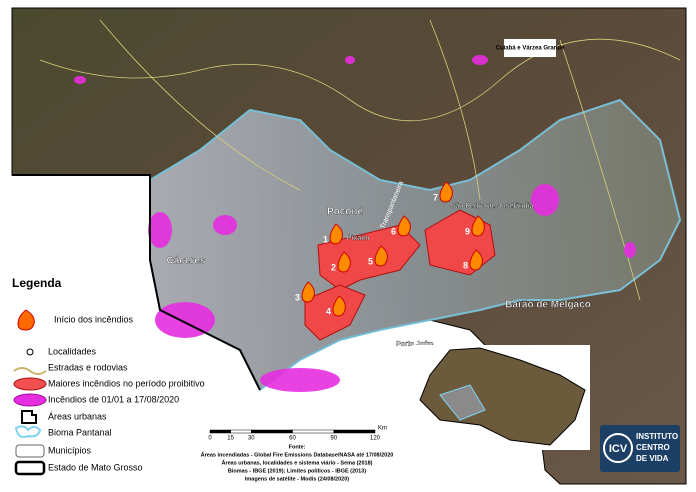  I want to click on legend-label: Bioma Pantanal, so click(80, 432).